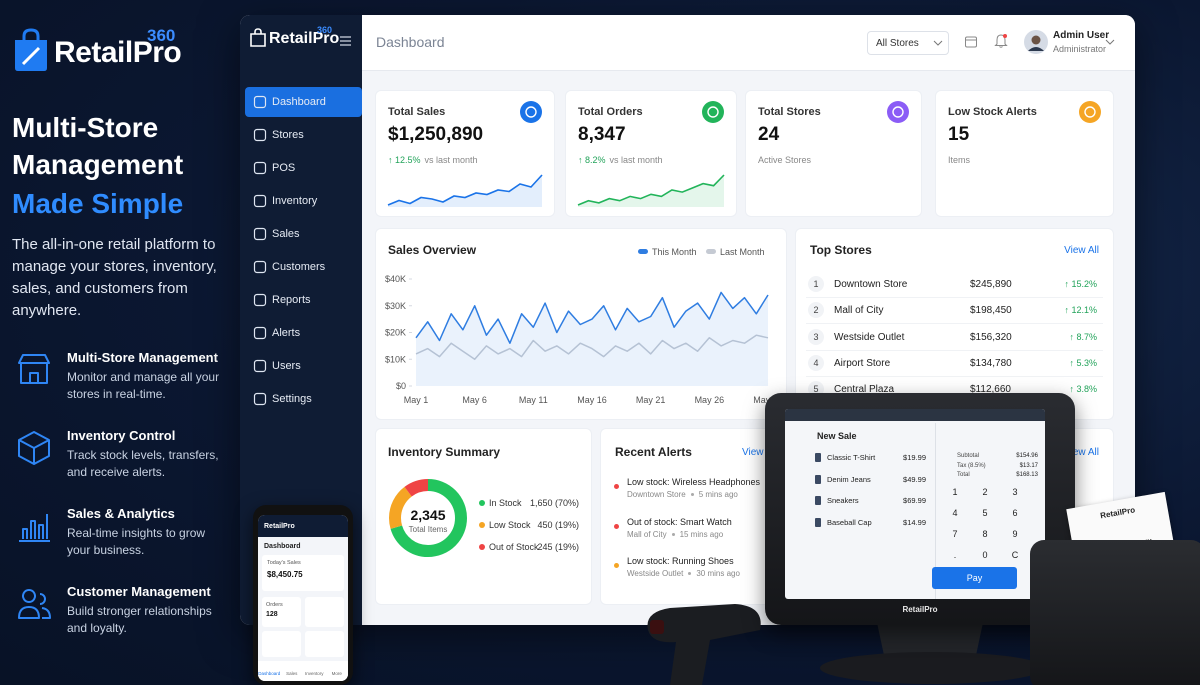 The width and height of the screenshot is (1200, 685). I want to click on legend-label: In Stock, so click(505, 503).